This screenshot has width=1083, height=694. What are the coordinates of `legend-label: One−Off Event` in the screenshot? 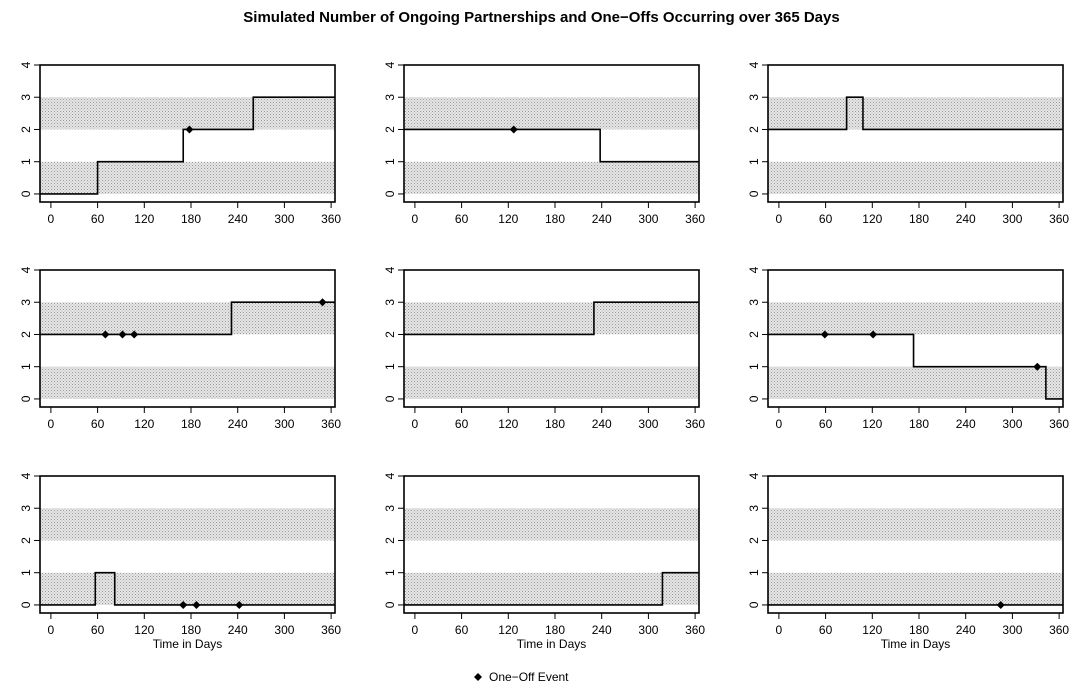 It's located at (529, 677).